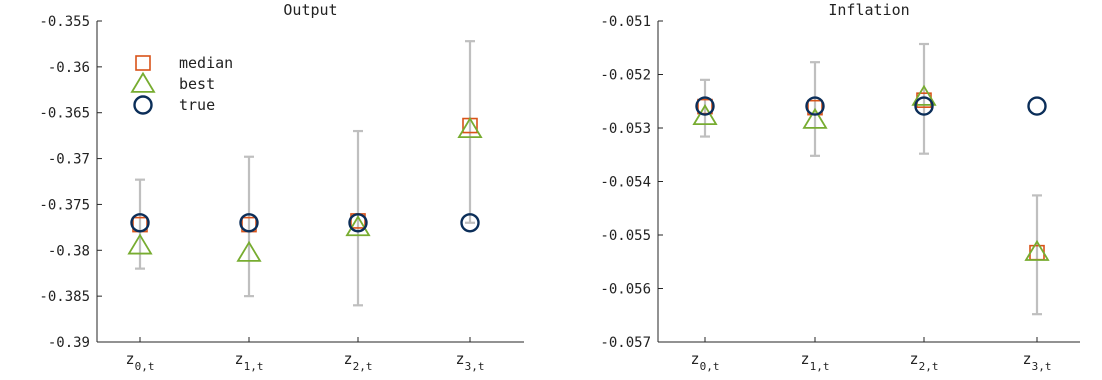 The width and height of the screenshot is (1102, 380). I want to click on legend-best-icon, so click(143, 82).